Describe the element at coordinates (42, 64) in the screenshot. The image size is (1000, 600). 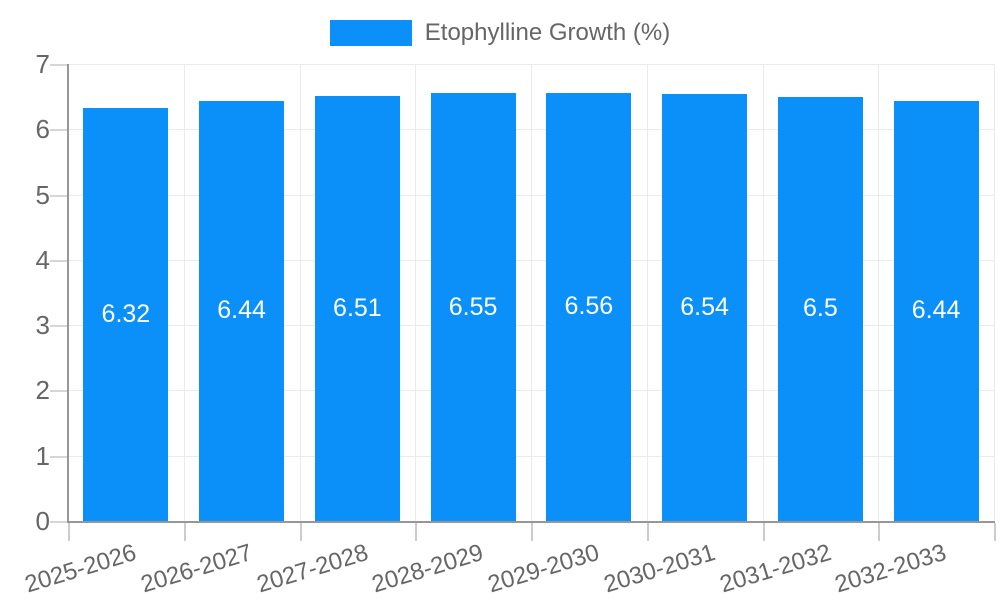
I see `y-axis-tick-label: 7` at that location.